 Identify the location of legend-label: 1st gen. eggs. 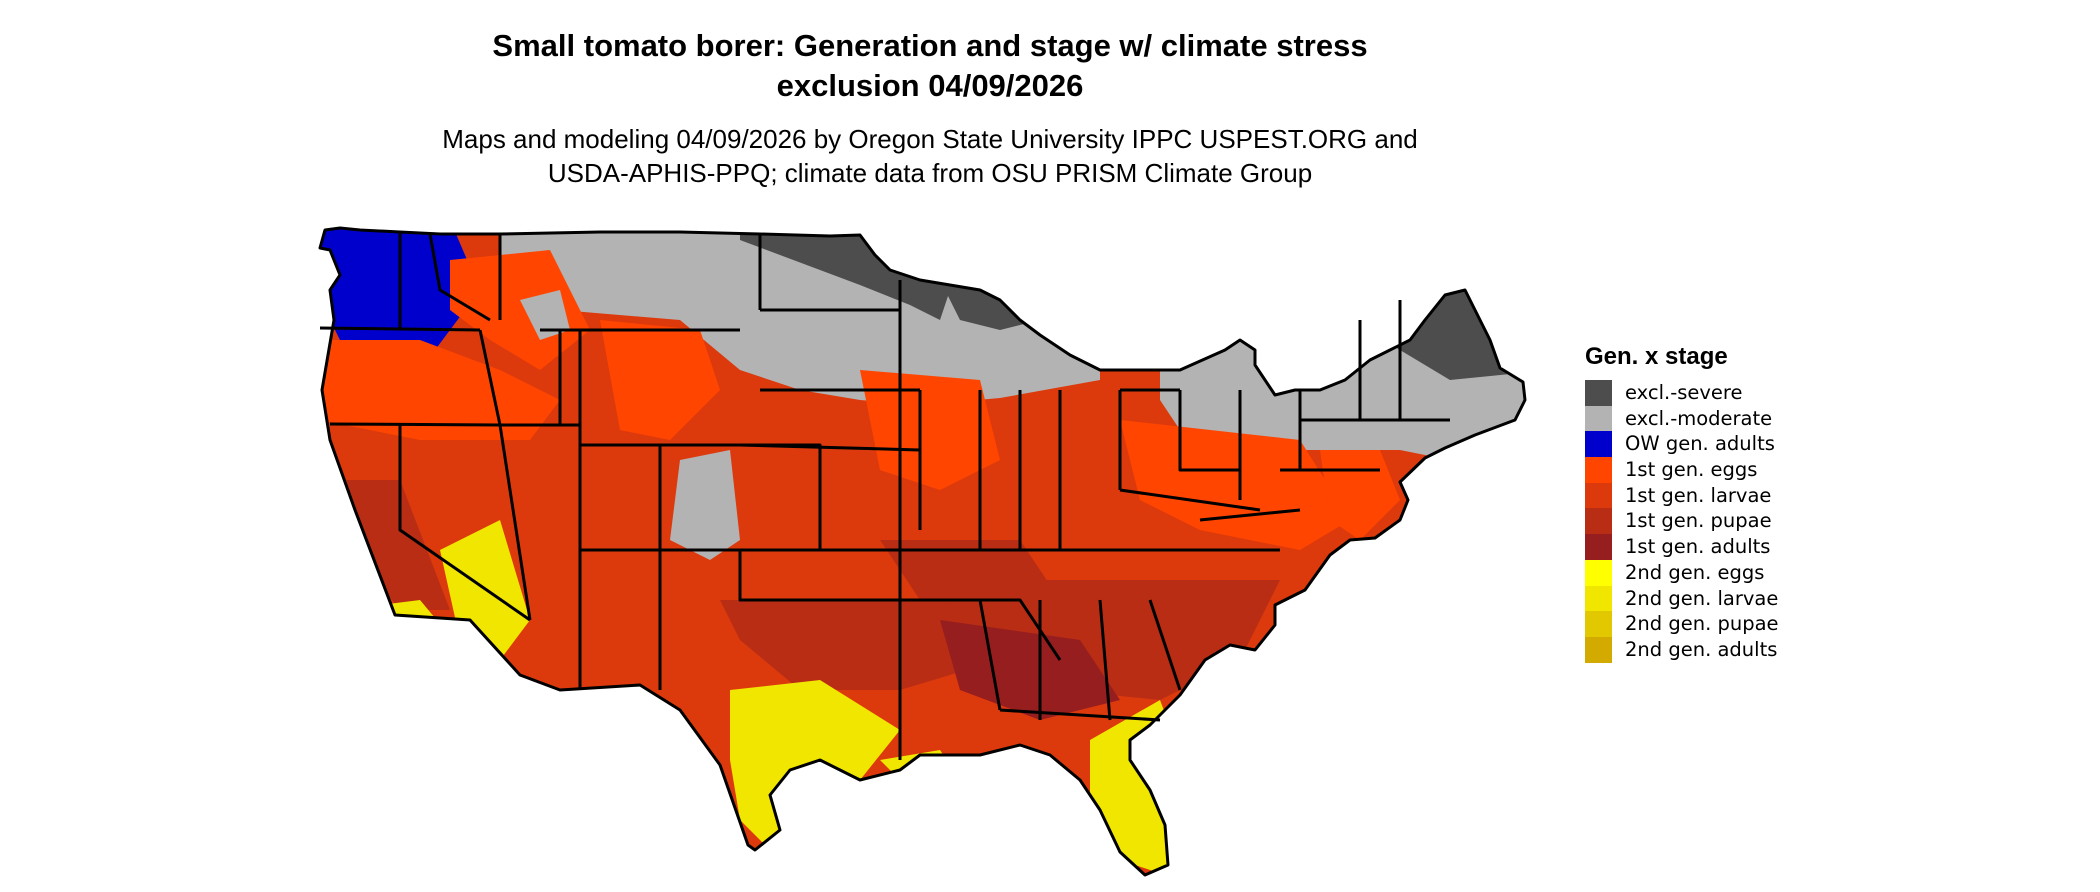
(1691, 470).